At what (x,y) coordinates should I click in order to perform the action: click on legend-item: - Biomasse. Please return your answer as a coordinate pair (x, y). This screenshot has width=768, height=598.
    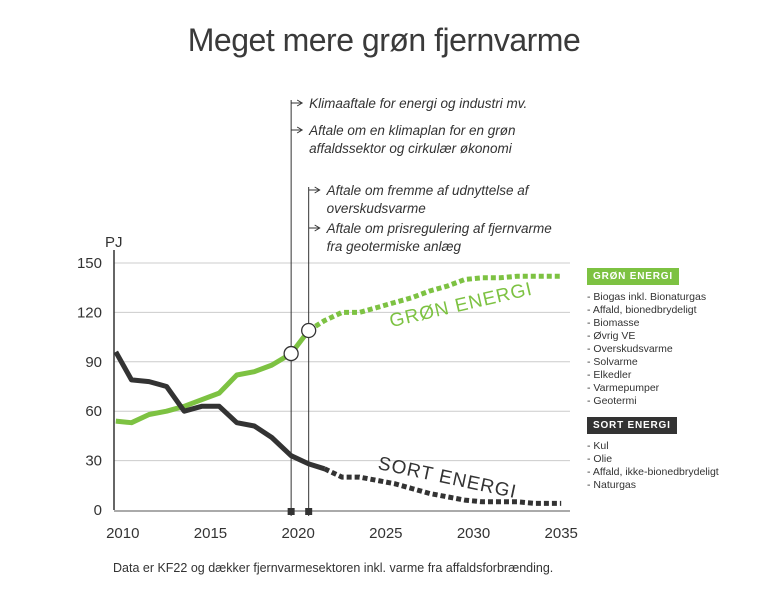
    Looking at the image, I should click on (613, 323).